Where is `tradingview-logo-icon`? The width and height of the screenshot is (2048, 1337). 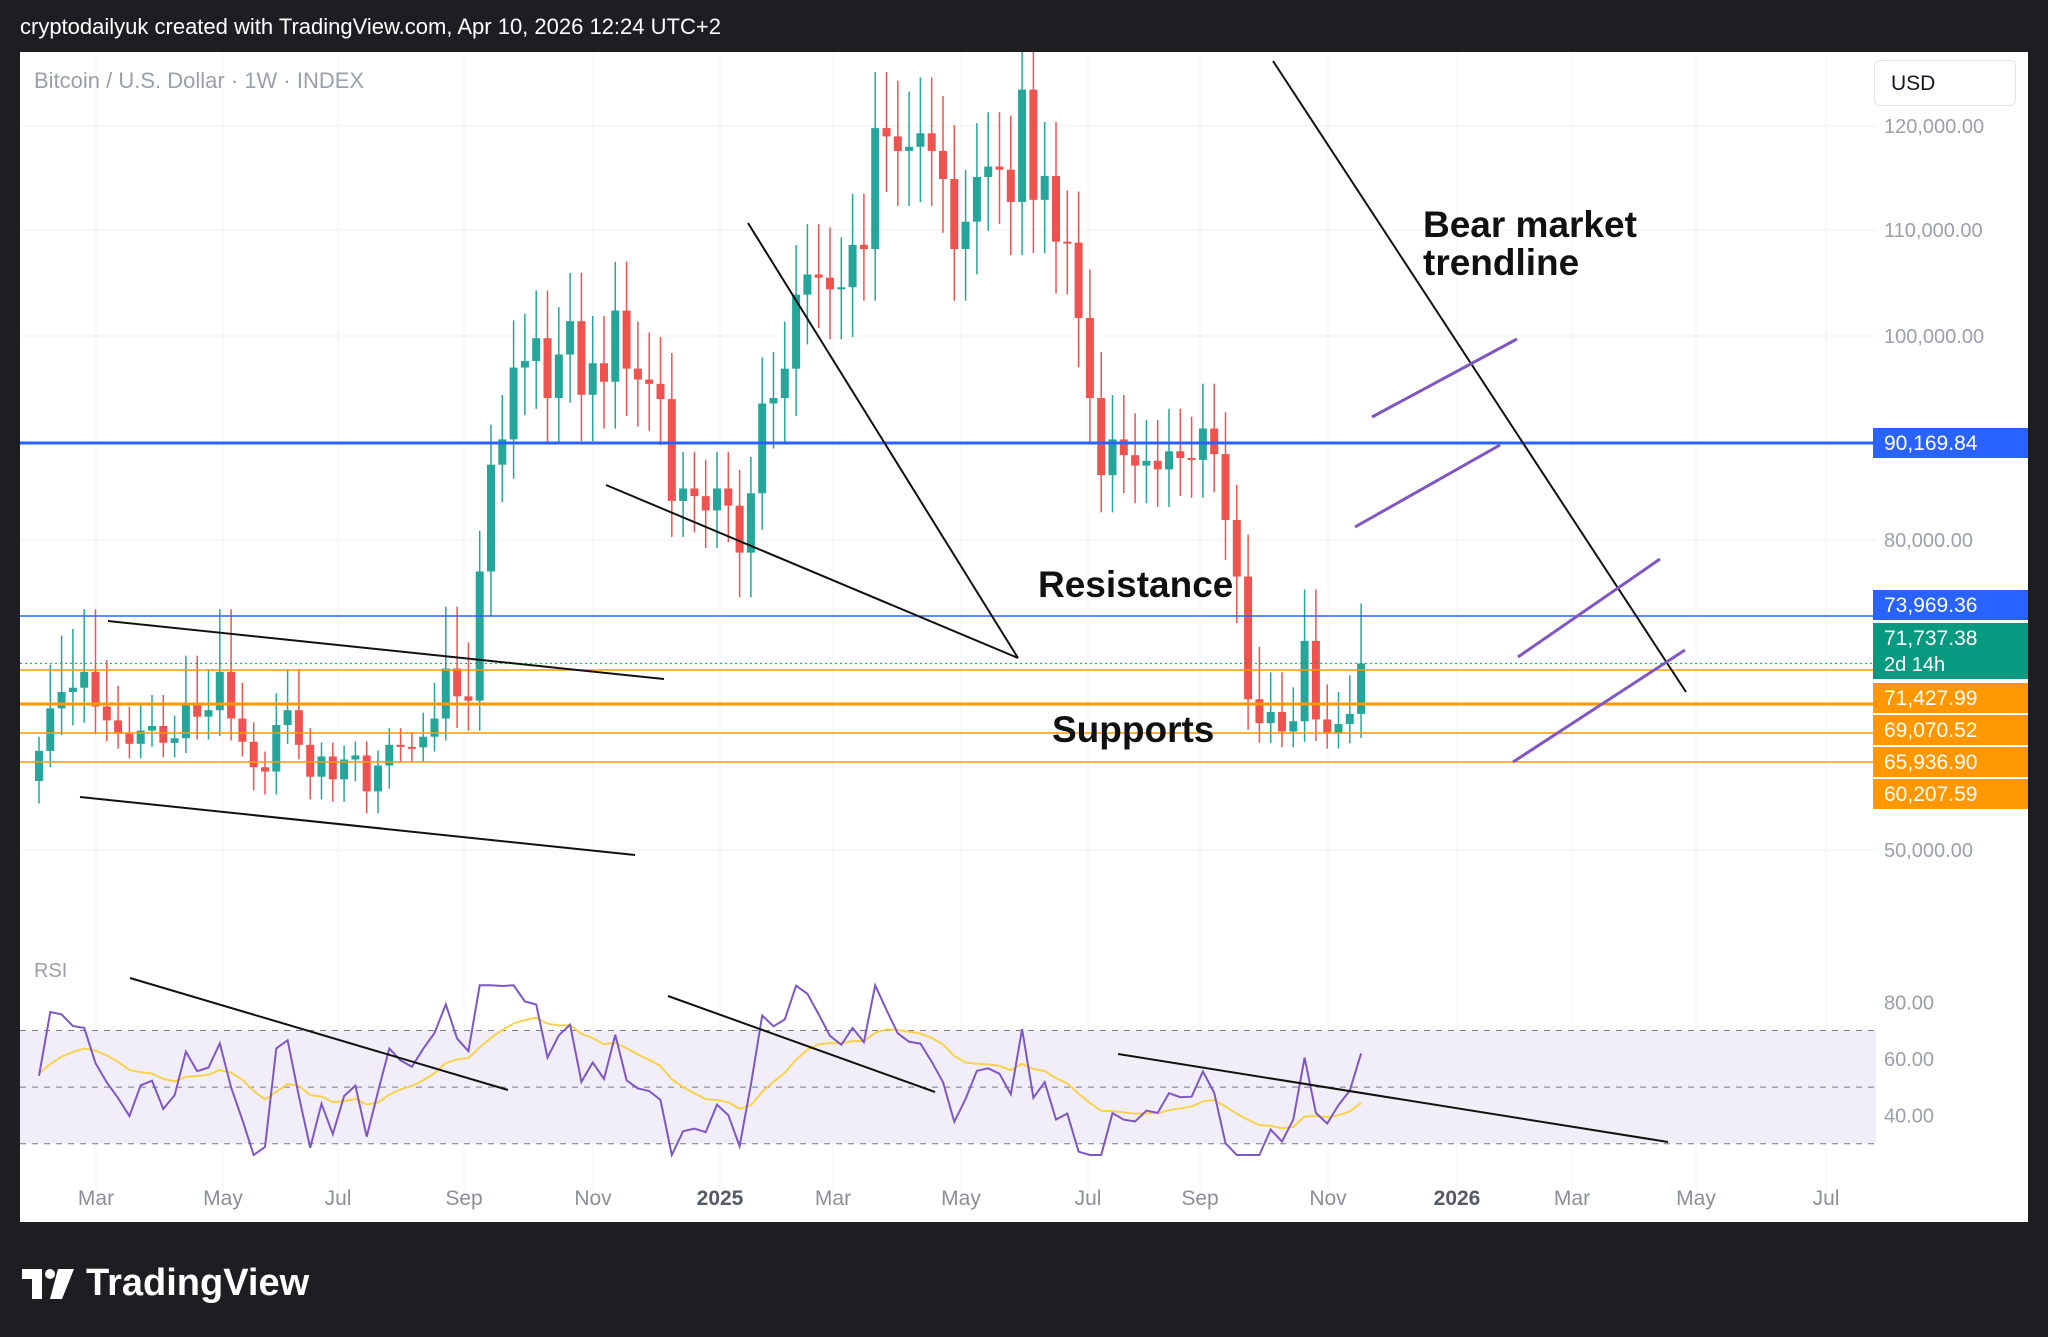
tradingview-logo-icon is located at coordinates (48, 1283).